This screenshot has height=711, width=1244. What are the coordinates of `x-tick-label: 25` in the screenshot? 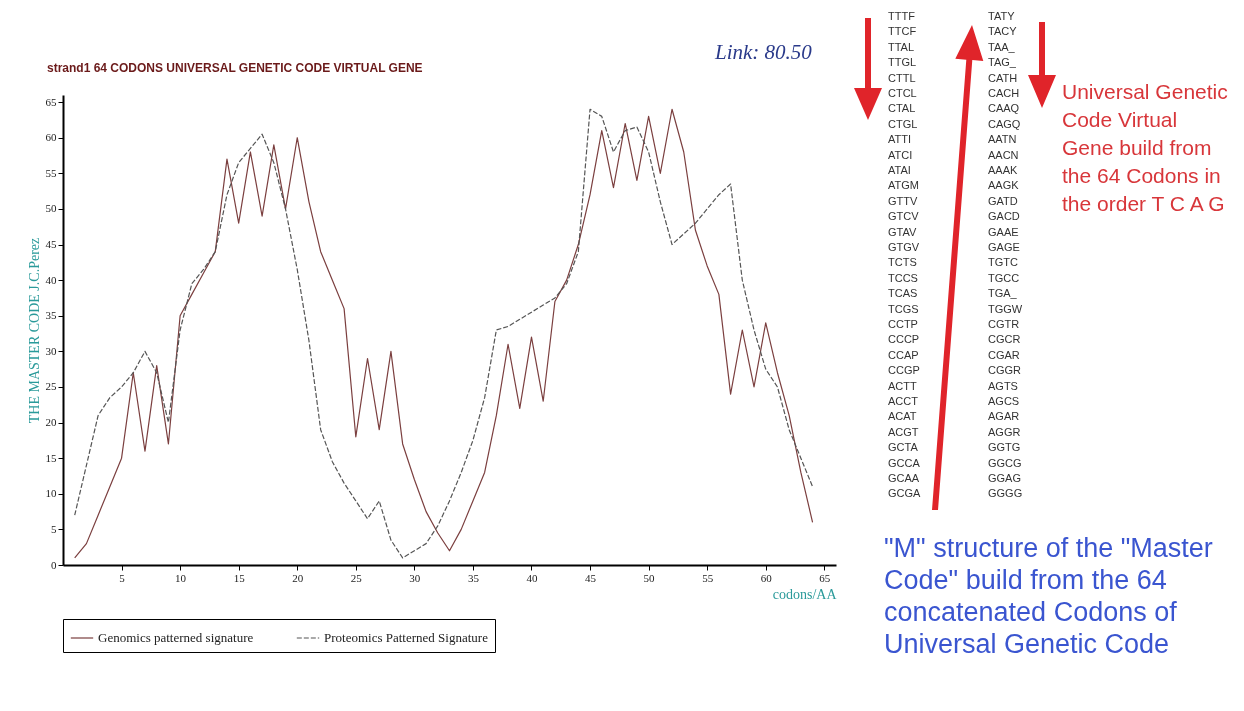 It's located at (356, 577).